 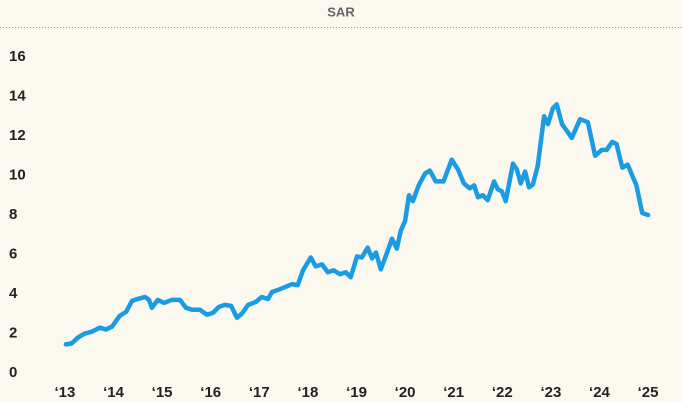 What do you see at coordinates (600, 392) in the screenshot?
I see `x-tick-label: ‘24` at bounding box center [600, 392].